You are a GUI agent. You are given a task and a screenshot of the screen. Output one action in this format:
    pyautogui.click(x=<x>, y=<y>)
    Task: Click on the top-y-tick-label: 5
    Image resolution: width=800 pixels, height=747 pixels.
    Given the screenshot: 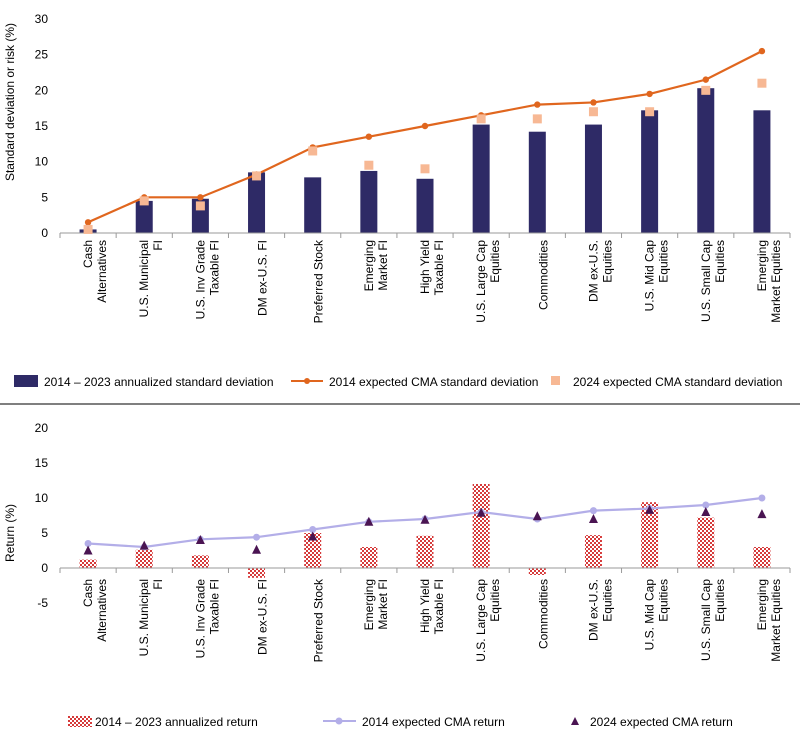 What is the action you would take?
    pyautogui.click(x=44, y=197)
    